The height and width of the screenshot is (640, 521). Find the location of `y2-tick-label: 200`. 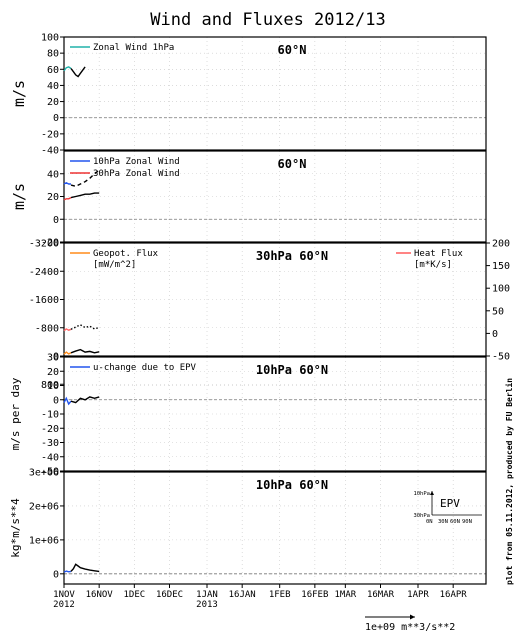

y2-tick-label: 200 is located at coordinates (501, 244).